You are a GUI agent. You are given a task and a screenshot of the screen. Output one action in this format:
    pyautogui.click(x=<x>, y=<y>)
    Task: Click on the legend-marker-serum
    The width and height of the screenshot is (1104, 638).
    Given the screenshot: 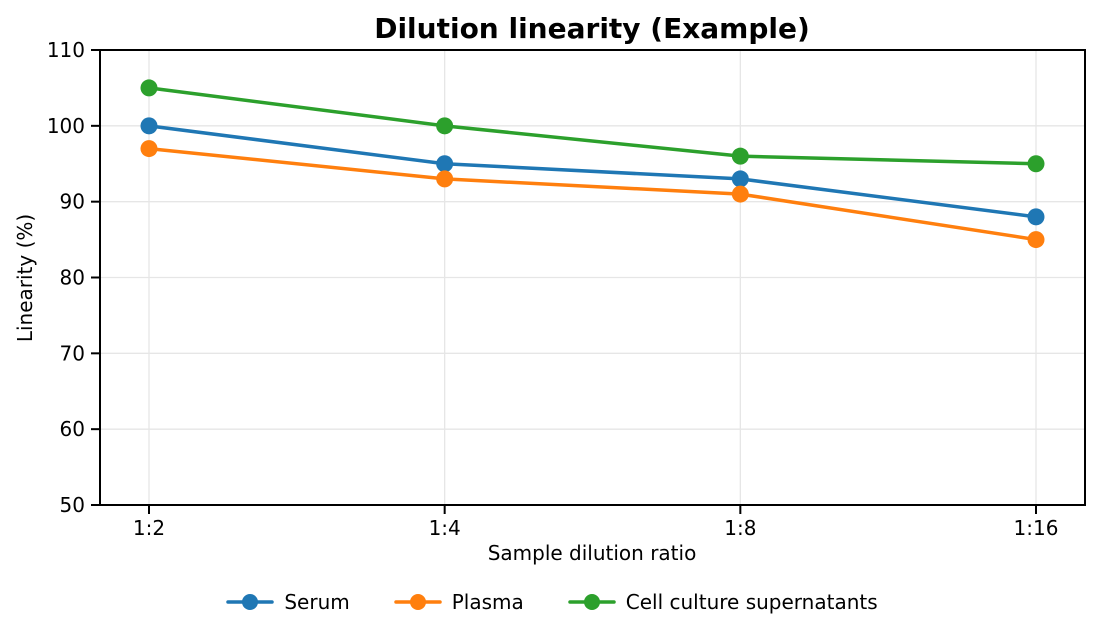 What is the action you would take?
    pyautogui.click(x=250, y=602)
    